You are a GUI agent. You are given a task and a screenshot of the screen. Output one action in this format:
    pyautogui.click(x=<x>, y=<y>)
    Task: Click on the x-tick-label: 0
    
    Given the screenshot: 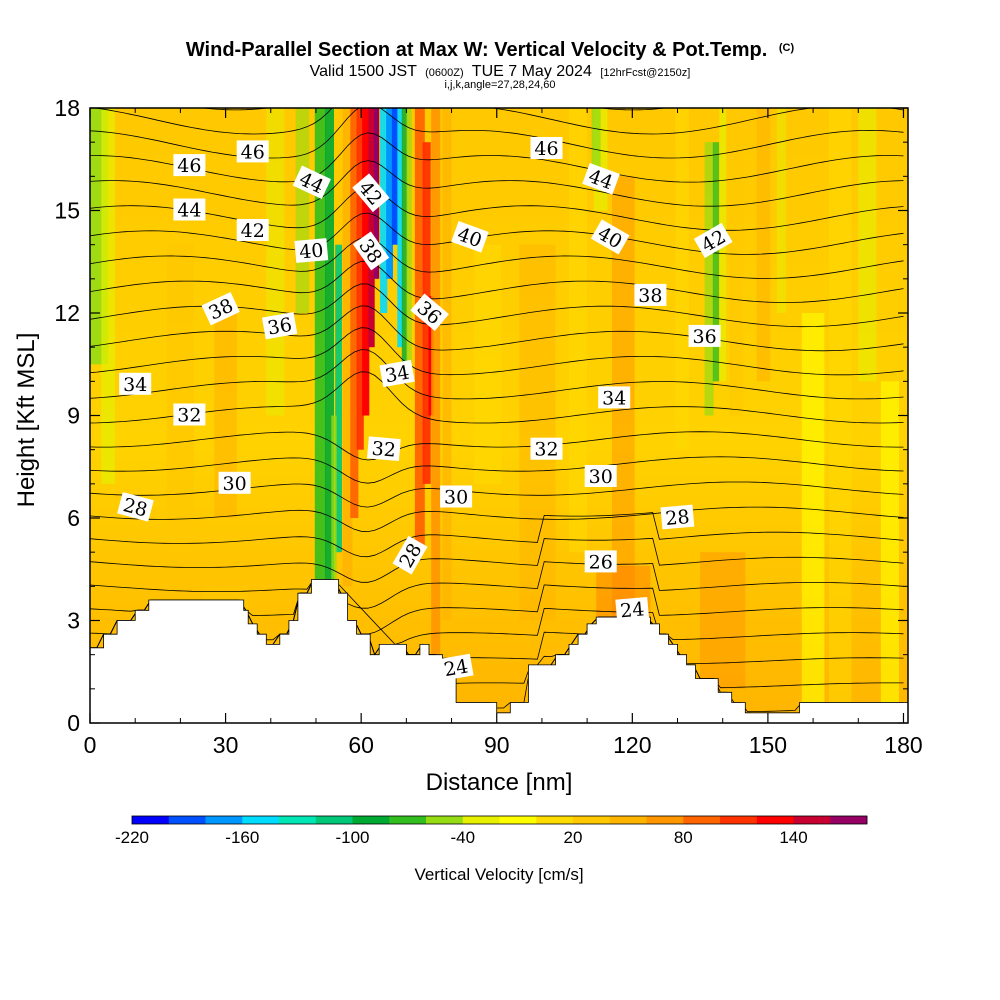 What is the action you would take?
    pyautogui.click(x=90, y=745)
    